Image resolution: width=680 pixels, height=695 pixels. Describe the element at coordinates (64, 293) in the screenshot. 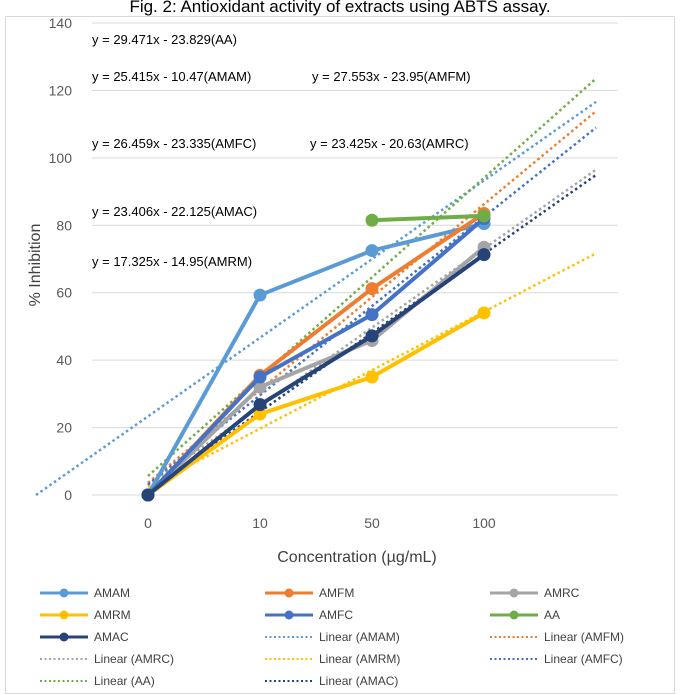

I see `y-tick-label: 60` at that location.